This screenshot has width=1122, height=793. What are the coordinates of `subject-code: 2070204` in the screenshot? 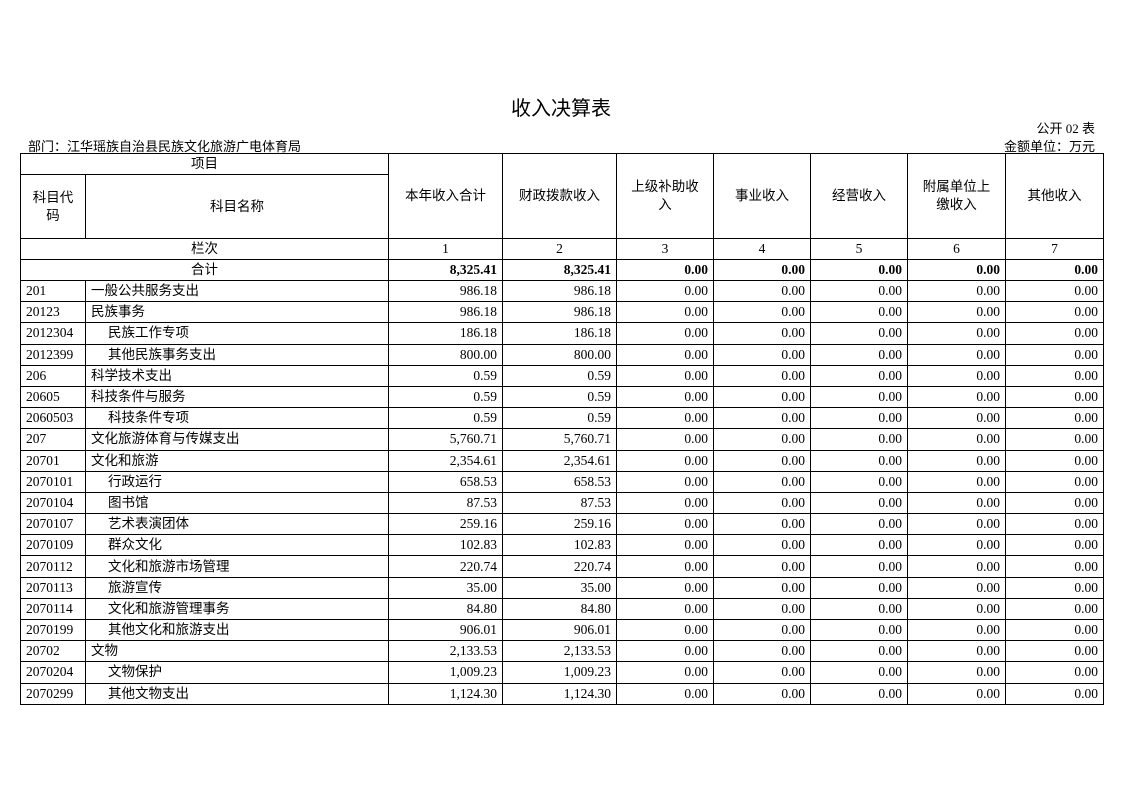 It's located at (53, 672).